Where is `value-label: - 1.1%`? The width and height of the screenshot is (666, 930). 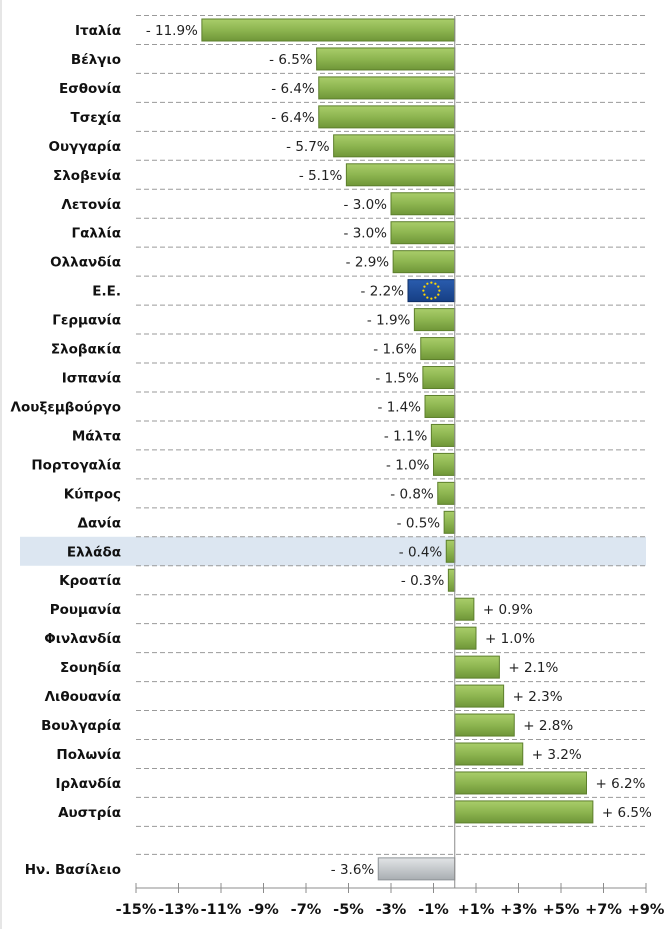 value-label: - 1.1% is located at coordinates (406, 436).